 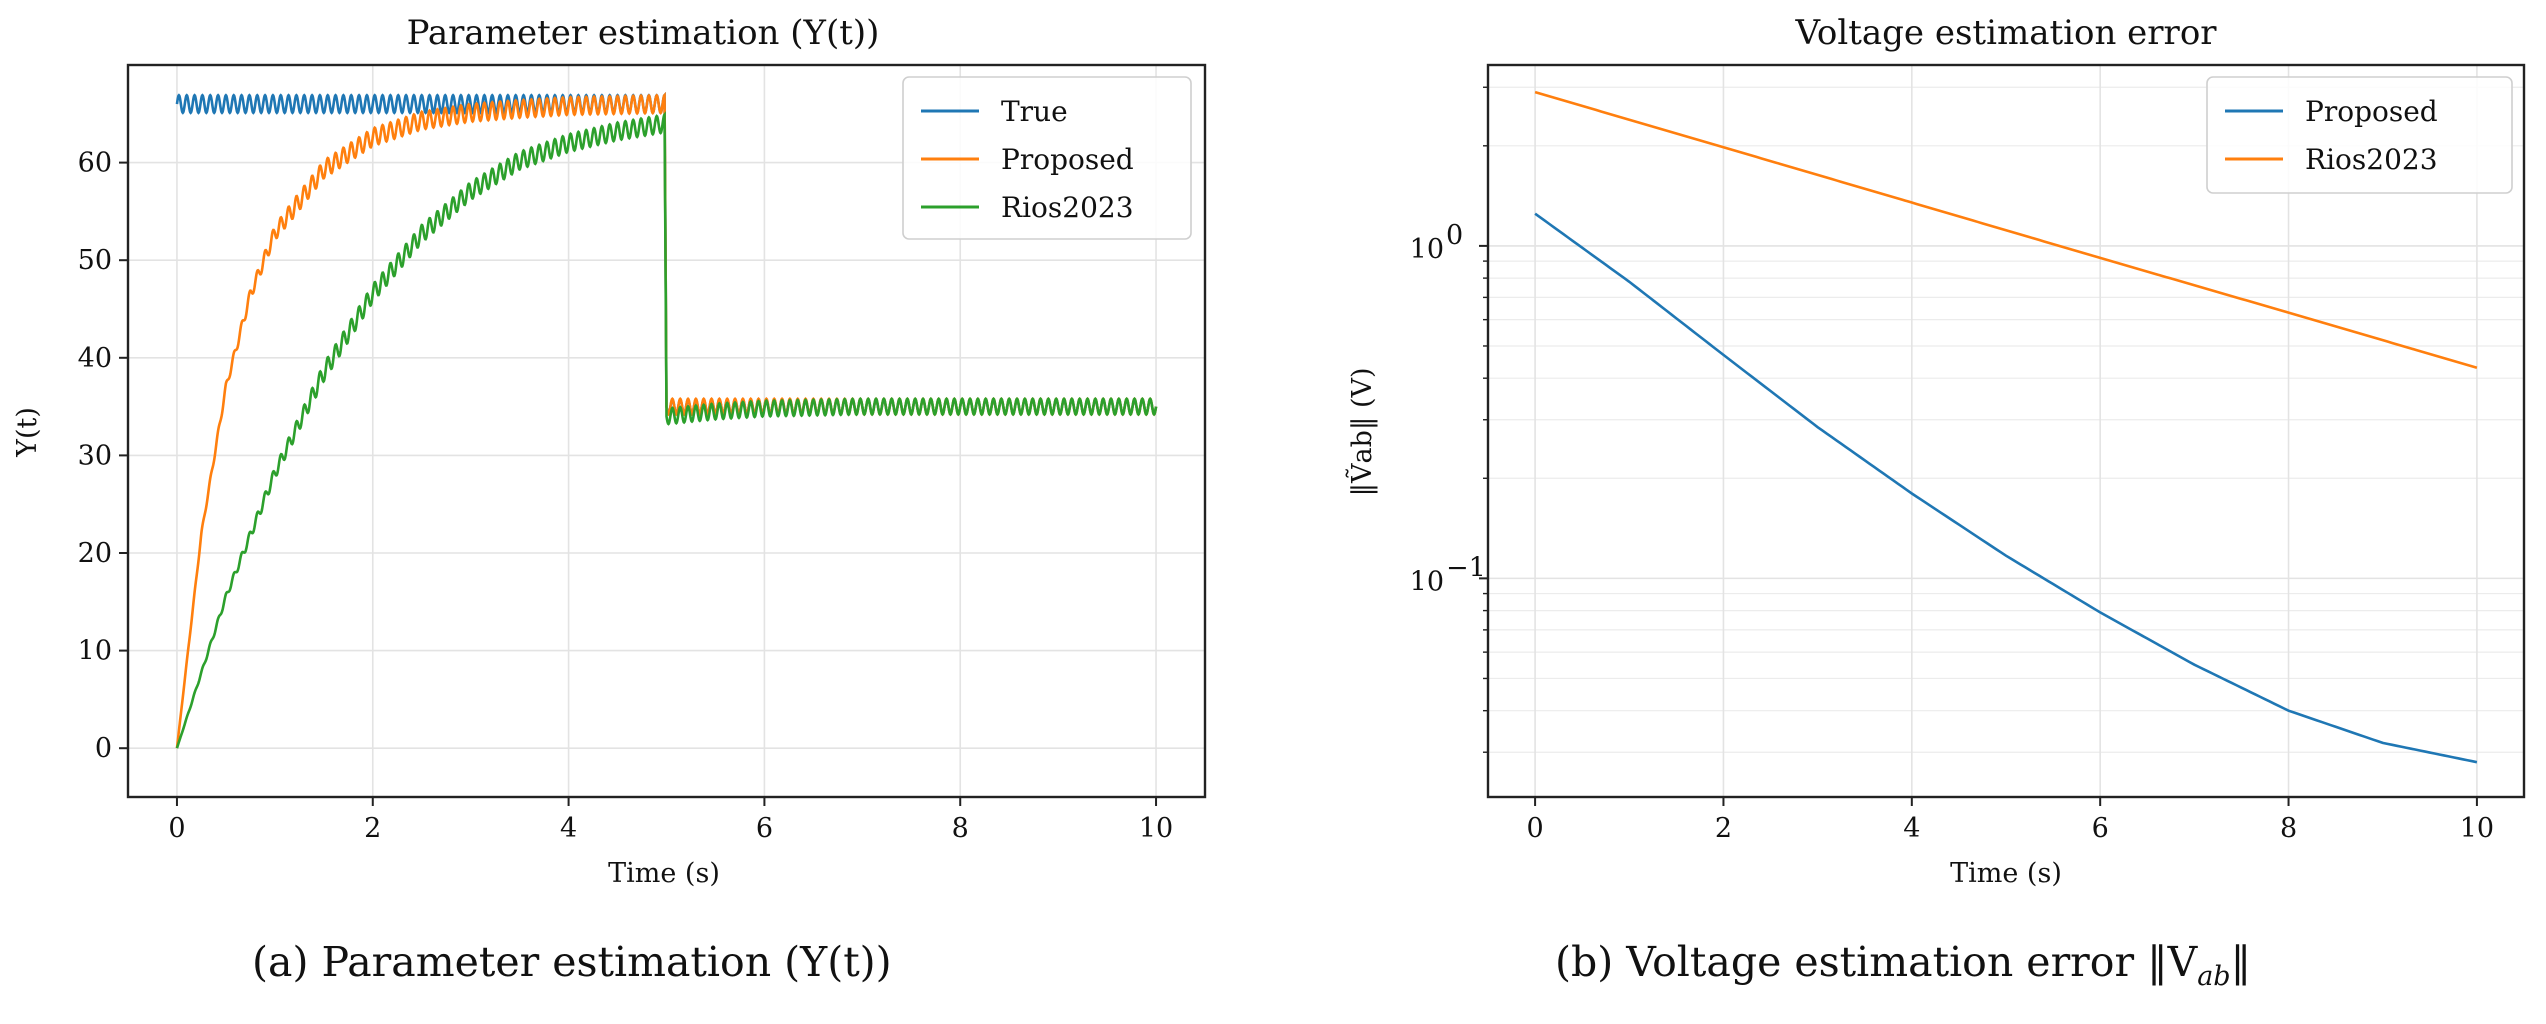 I want to click on chart-b-title: Voltage estimation error, so click(x=2005, y=33).